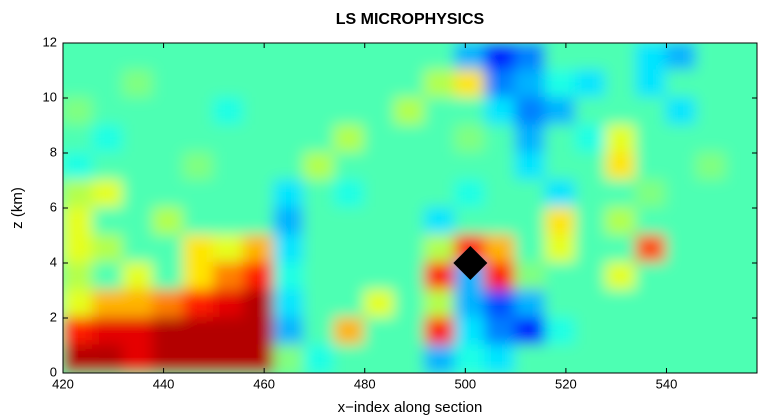  I want to click on x-tick-label: 420, so click(63, 383).